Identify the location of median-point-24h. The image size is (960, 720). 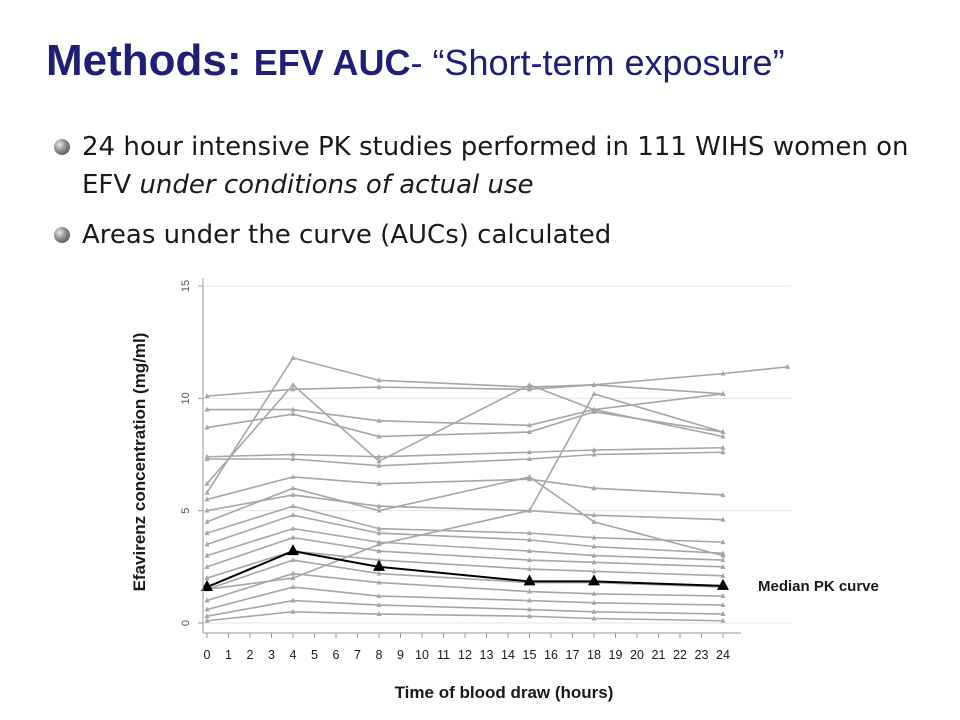
(723, 584).